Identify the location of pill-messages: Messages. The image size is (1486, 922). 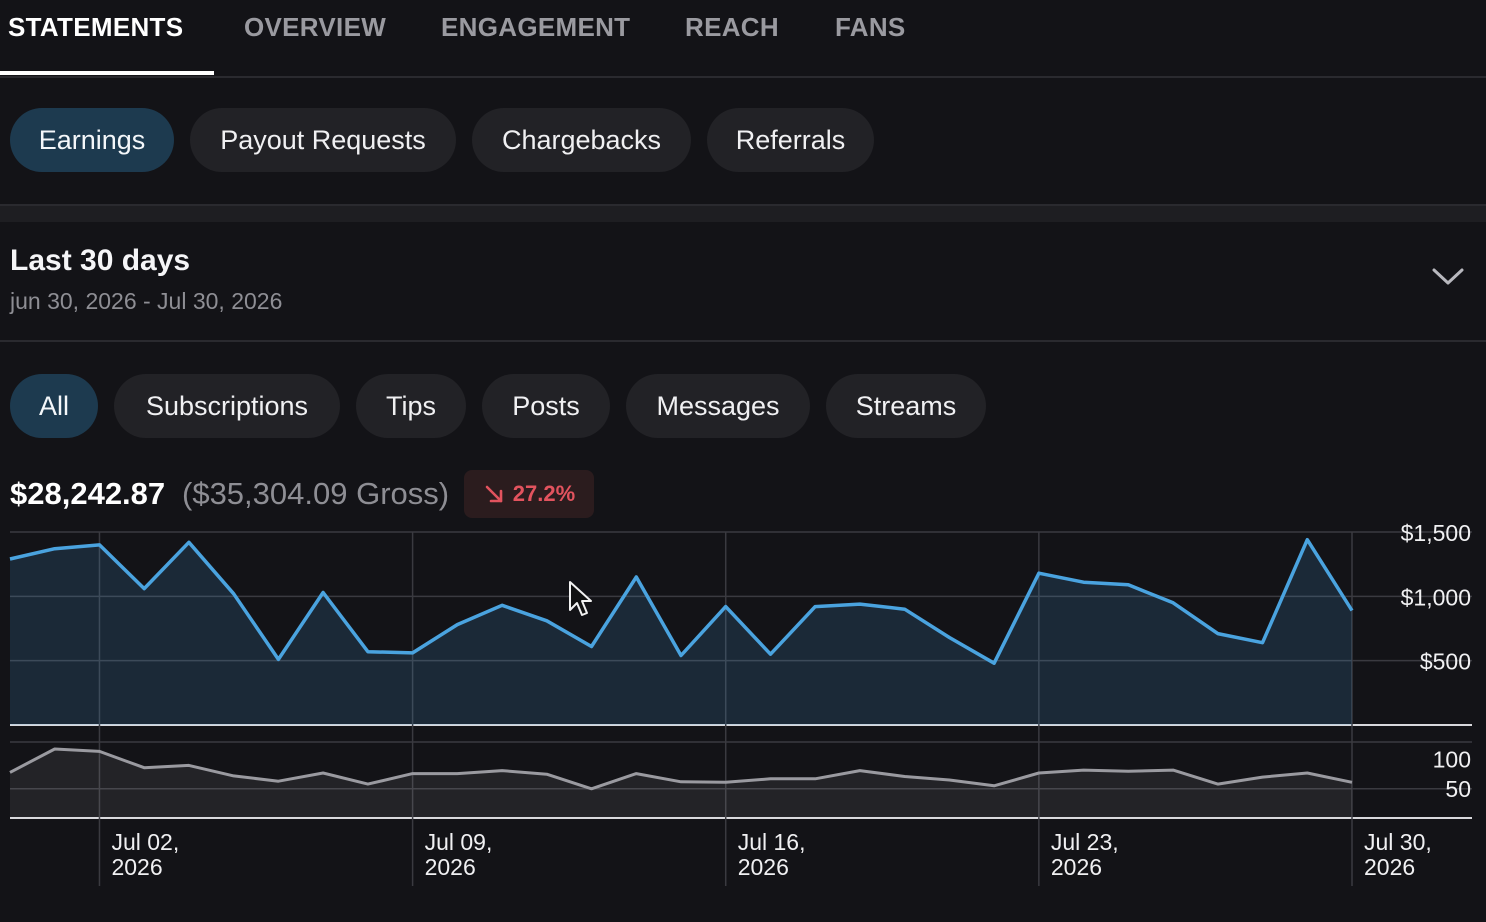
(718, 406).